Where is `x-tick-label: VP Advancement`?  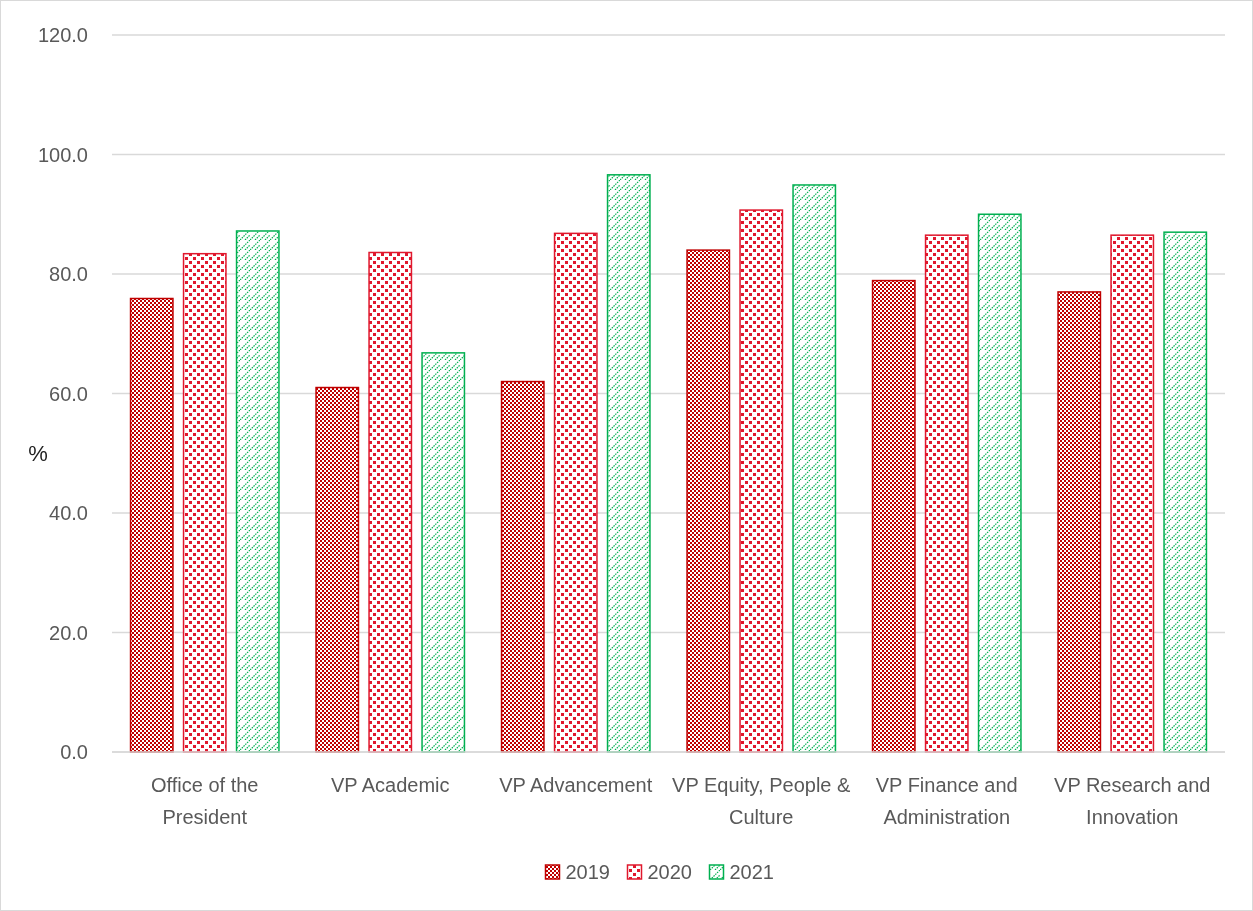
x-tick-label: VP Advancement is located at coordinates (576, 785).